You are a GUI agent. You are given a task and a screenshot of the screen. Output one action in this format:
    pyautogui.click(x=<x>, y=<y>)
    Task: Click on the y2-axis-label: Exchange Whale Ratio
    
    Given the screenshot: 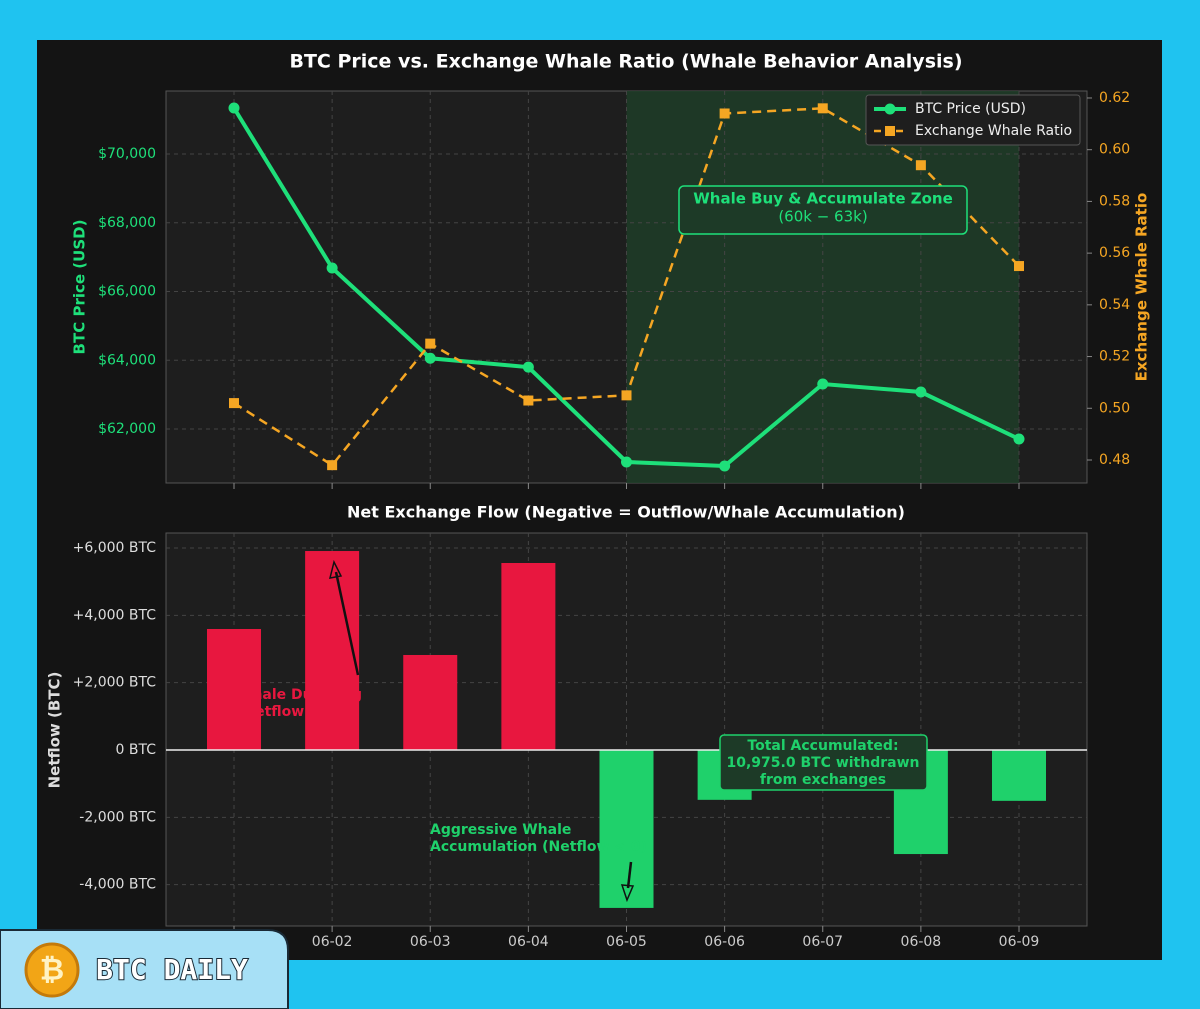 What is the action you would take?
    pyautogui.click(x=1142, y=287)
    